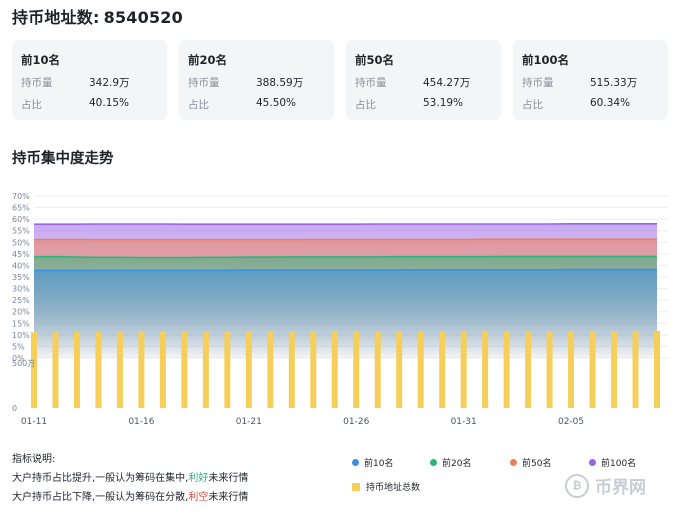 This screenshot has height=515, width=680. I want to click on y-tick-label: 45%, so click(21, 254).